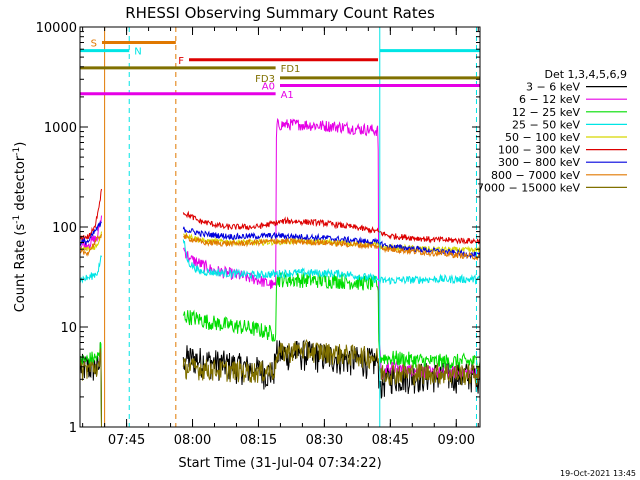 The width and height of the screenshot is (640, 480). Describe the element at coordinates (528, 187) in the screenshot. I see `legend-entry-label-8: 7000 − 15000 keV` at that location.